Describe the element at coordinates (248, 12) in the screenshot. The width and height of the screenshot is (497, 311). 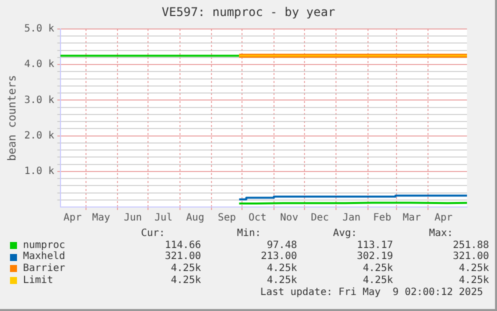
I see `chart-title: VE597: numproc - by year` at that location.